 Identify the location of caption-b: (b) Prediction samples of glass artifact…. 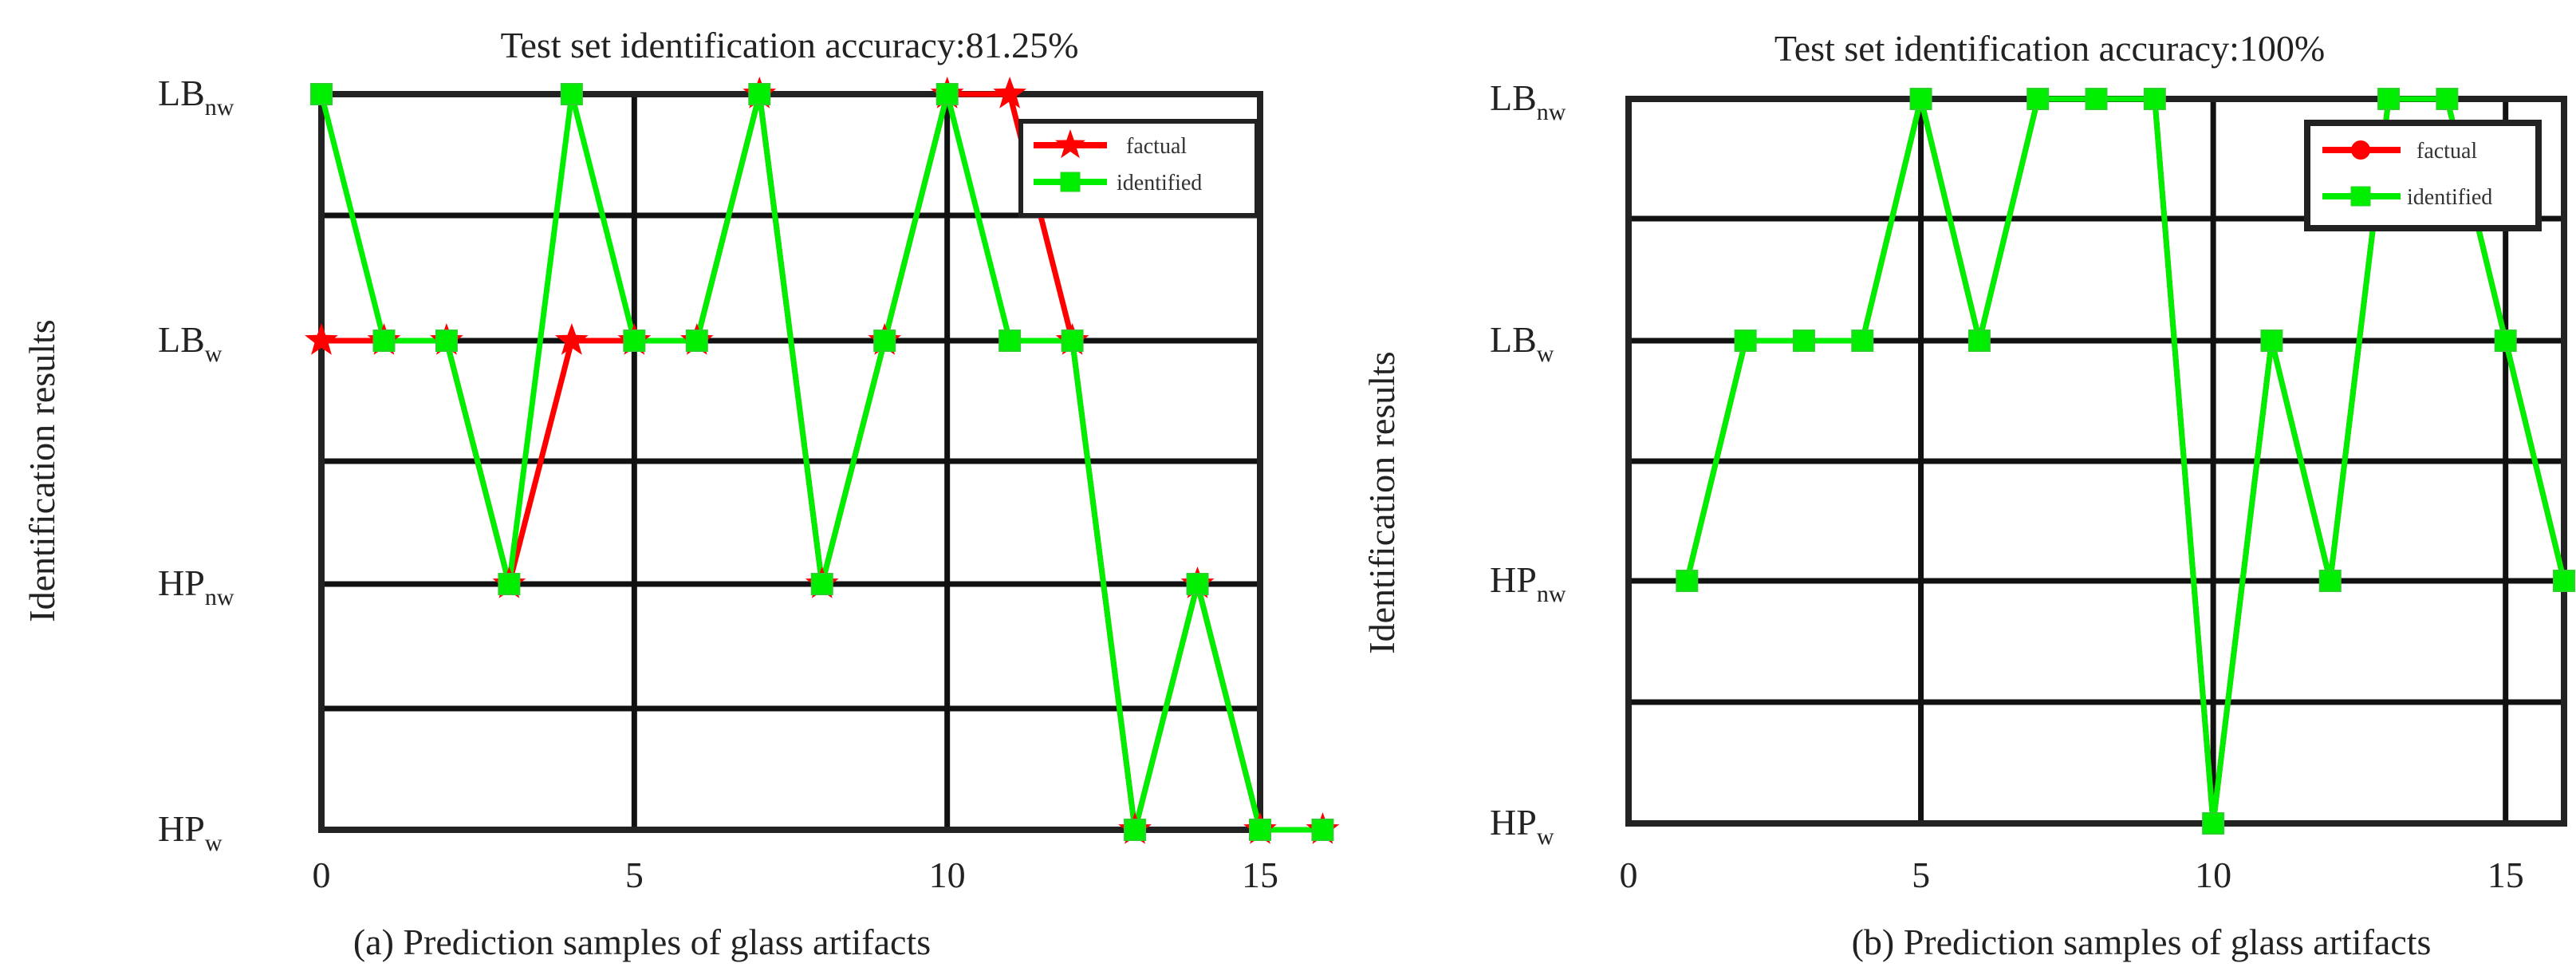
(2142, 942).